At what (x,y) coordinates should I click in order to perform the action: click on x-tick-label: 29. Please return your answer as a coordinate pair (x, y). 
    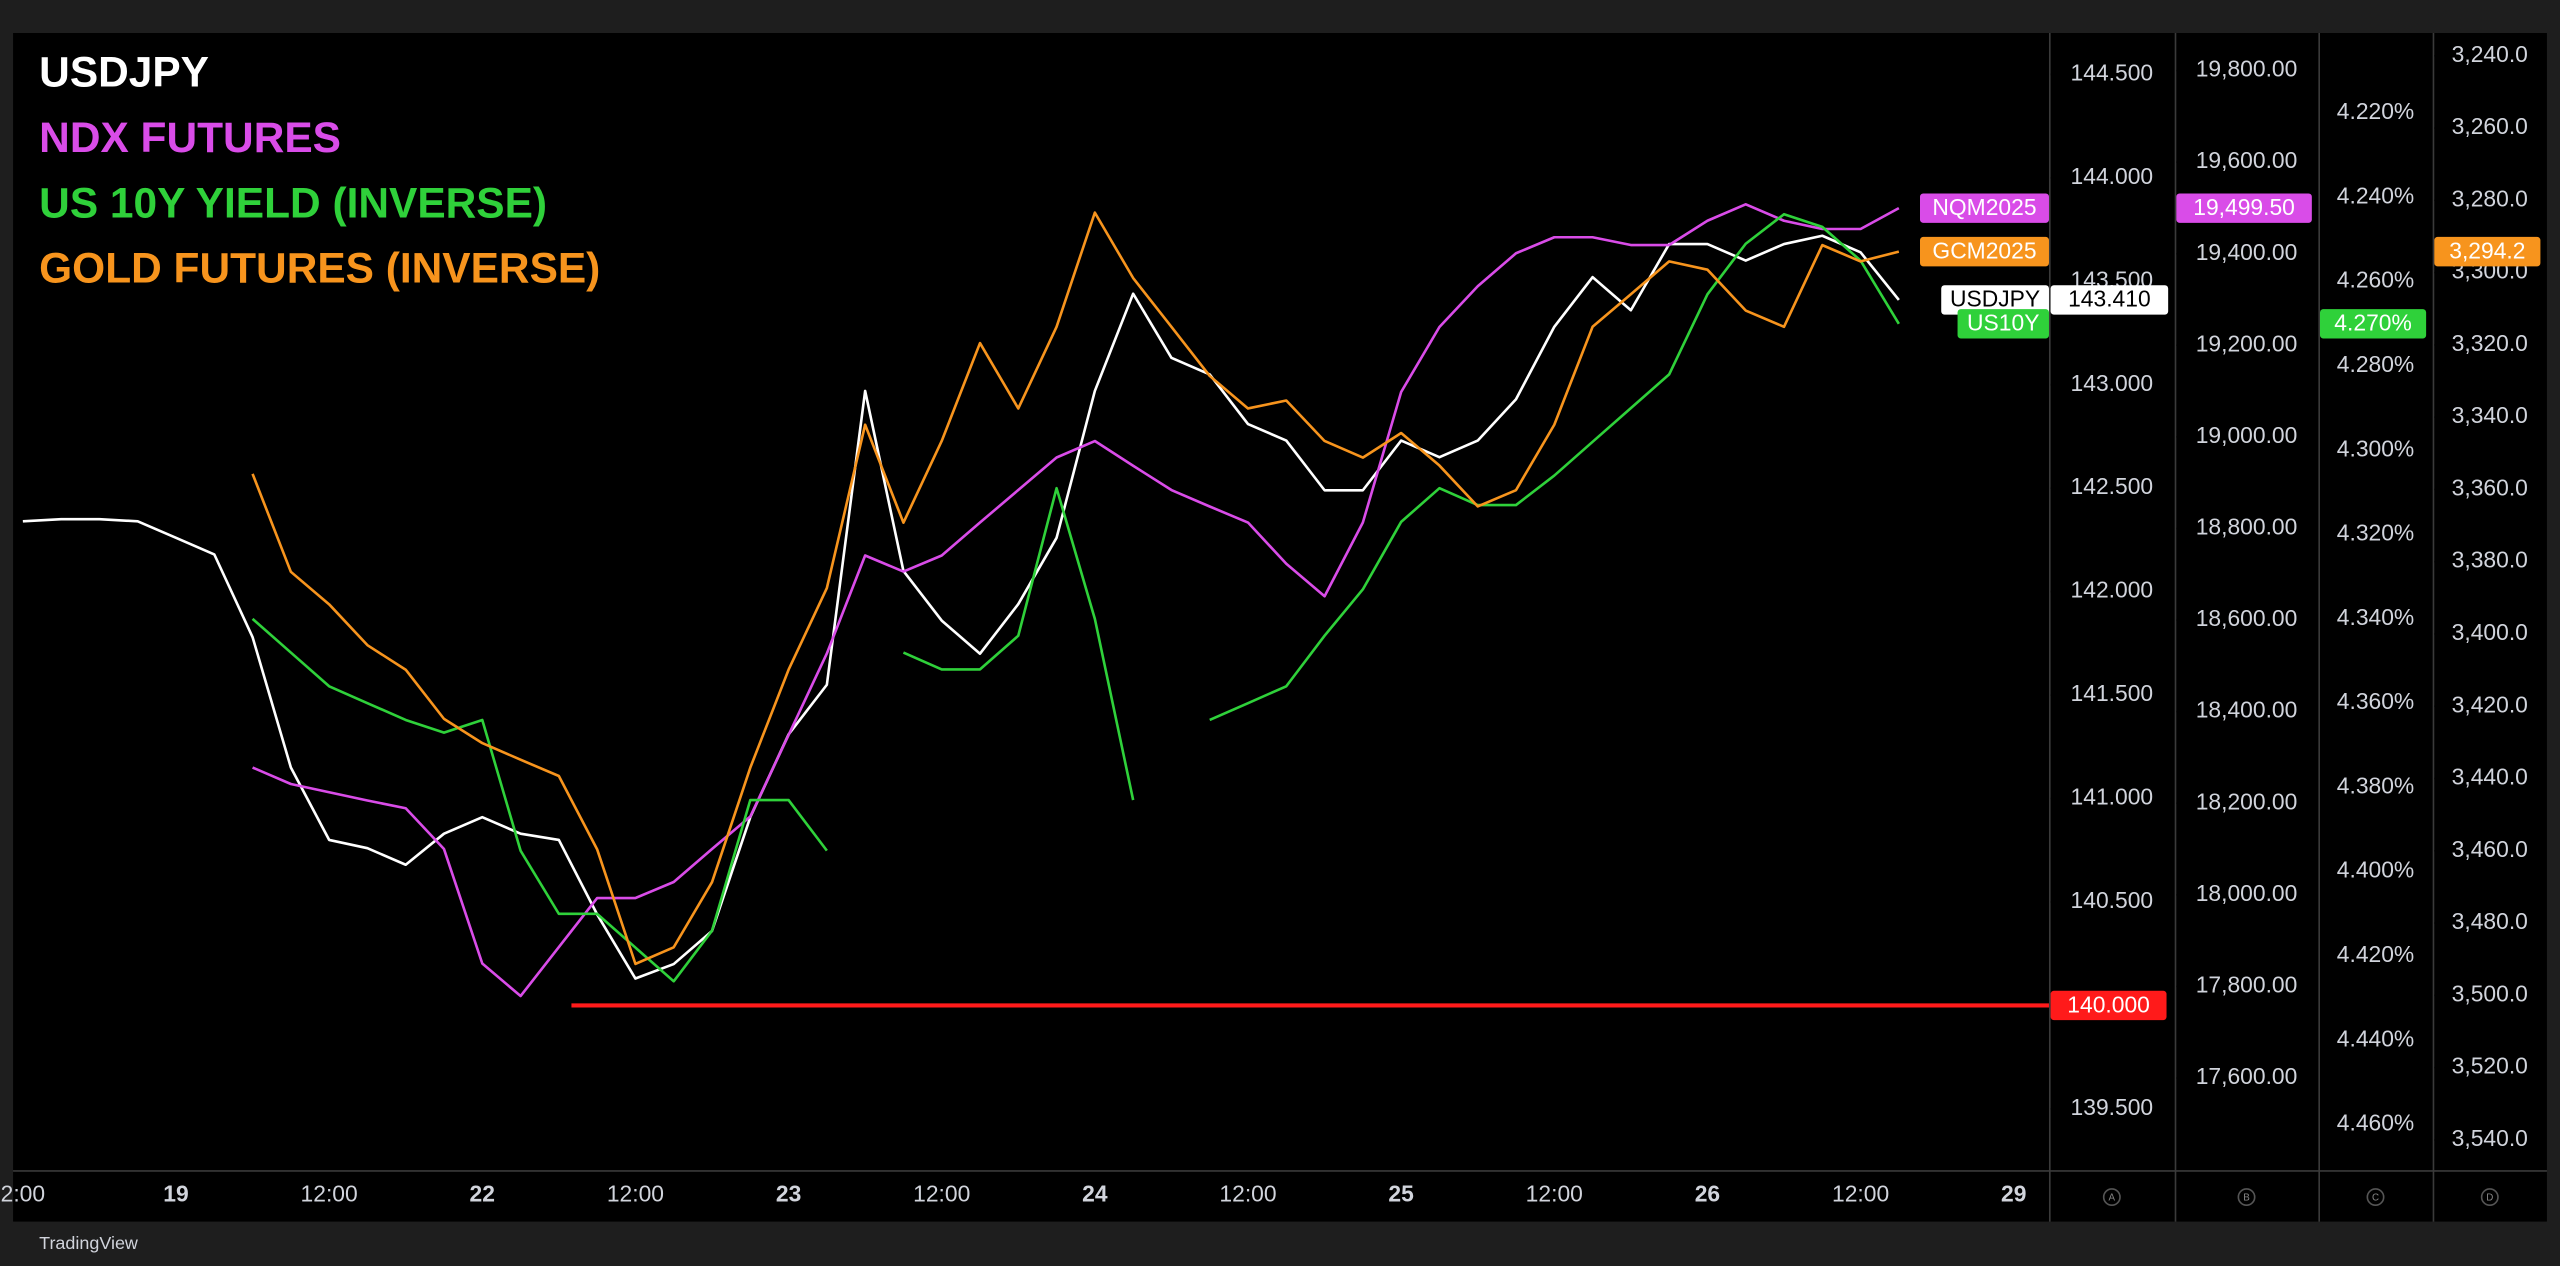
    Looking at the image, I should click on (2013, 1193).